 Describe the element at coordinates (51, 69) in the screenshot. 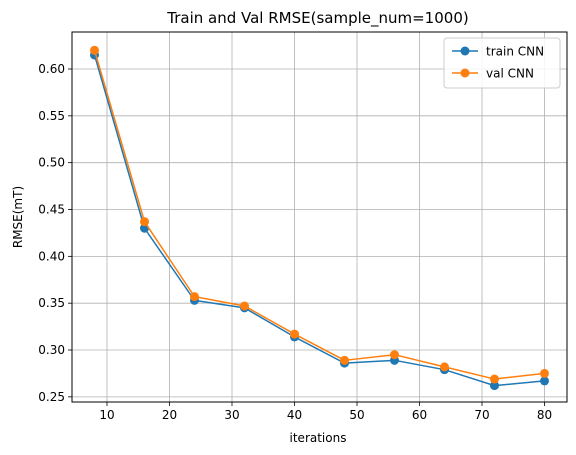

I see `y-tick-label: 0.60` at that location.